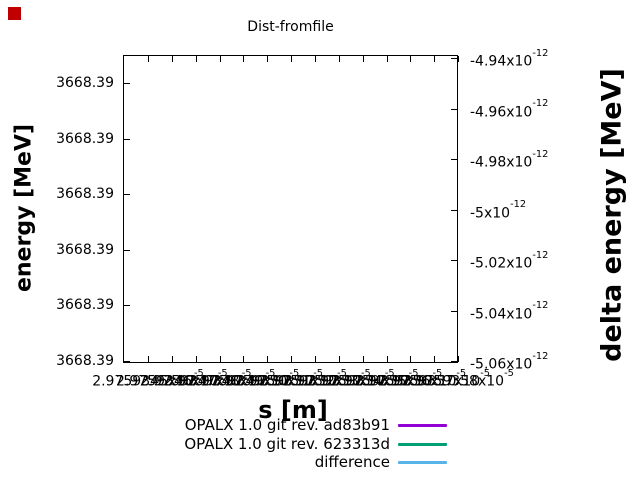 Image resolution: width=640 pixels, height=480 pixels. Describe the element at coordinates (339, 378) in the screenshot. I see `x-tick-label: 2.9759353x10⁻⁵` at that location.